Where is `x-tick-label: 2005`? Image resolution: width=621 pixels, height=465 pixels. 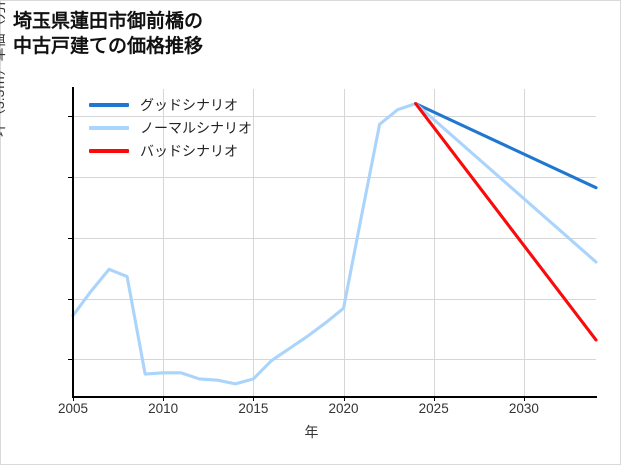 x-tick-label: 2005 is located at coordinates (73, 408).